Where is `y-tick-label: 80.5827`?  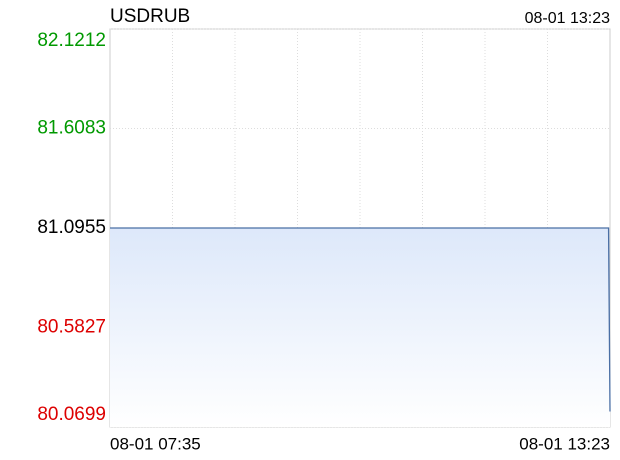 y-tick-label: 80.5827 is located at coordinates (71, 327).